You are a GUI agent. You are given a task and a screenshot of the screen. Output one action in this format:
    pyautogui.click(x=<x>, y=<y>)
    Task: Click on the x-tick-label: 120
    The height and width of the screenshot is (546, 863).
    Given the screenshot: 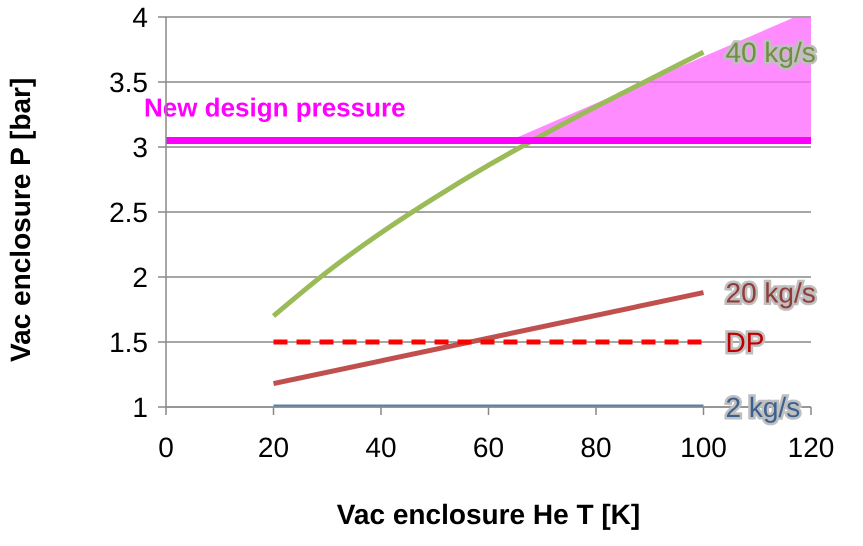 What is the action you would take?
    pyautogui.click(x=811, y=447)
    